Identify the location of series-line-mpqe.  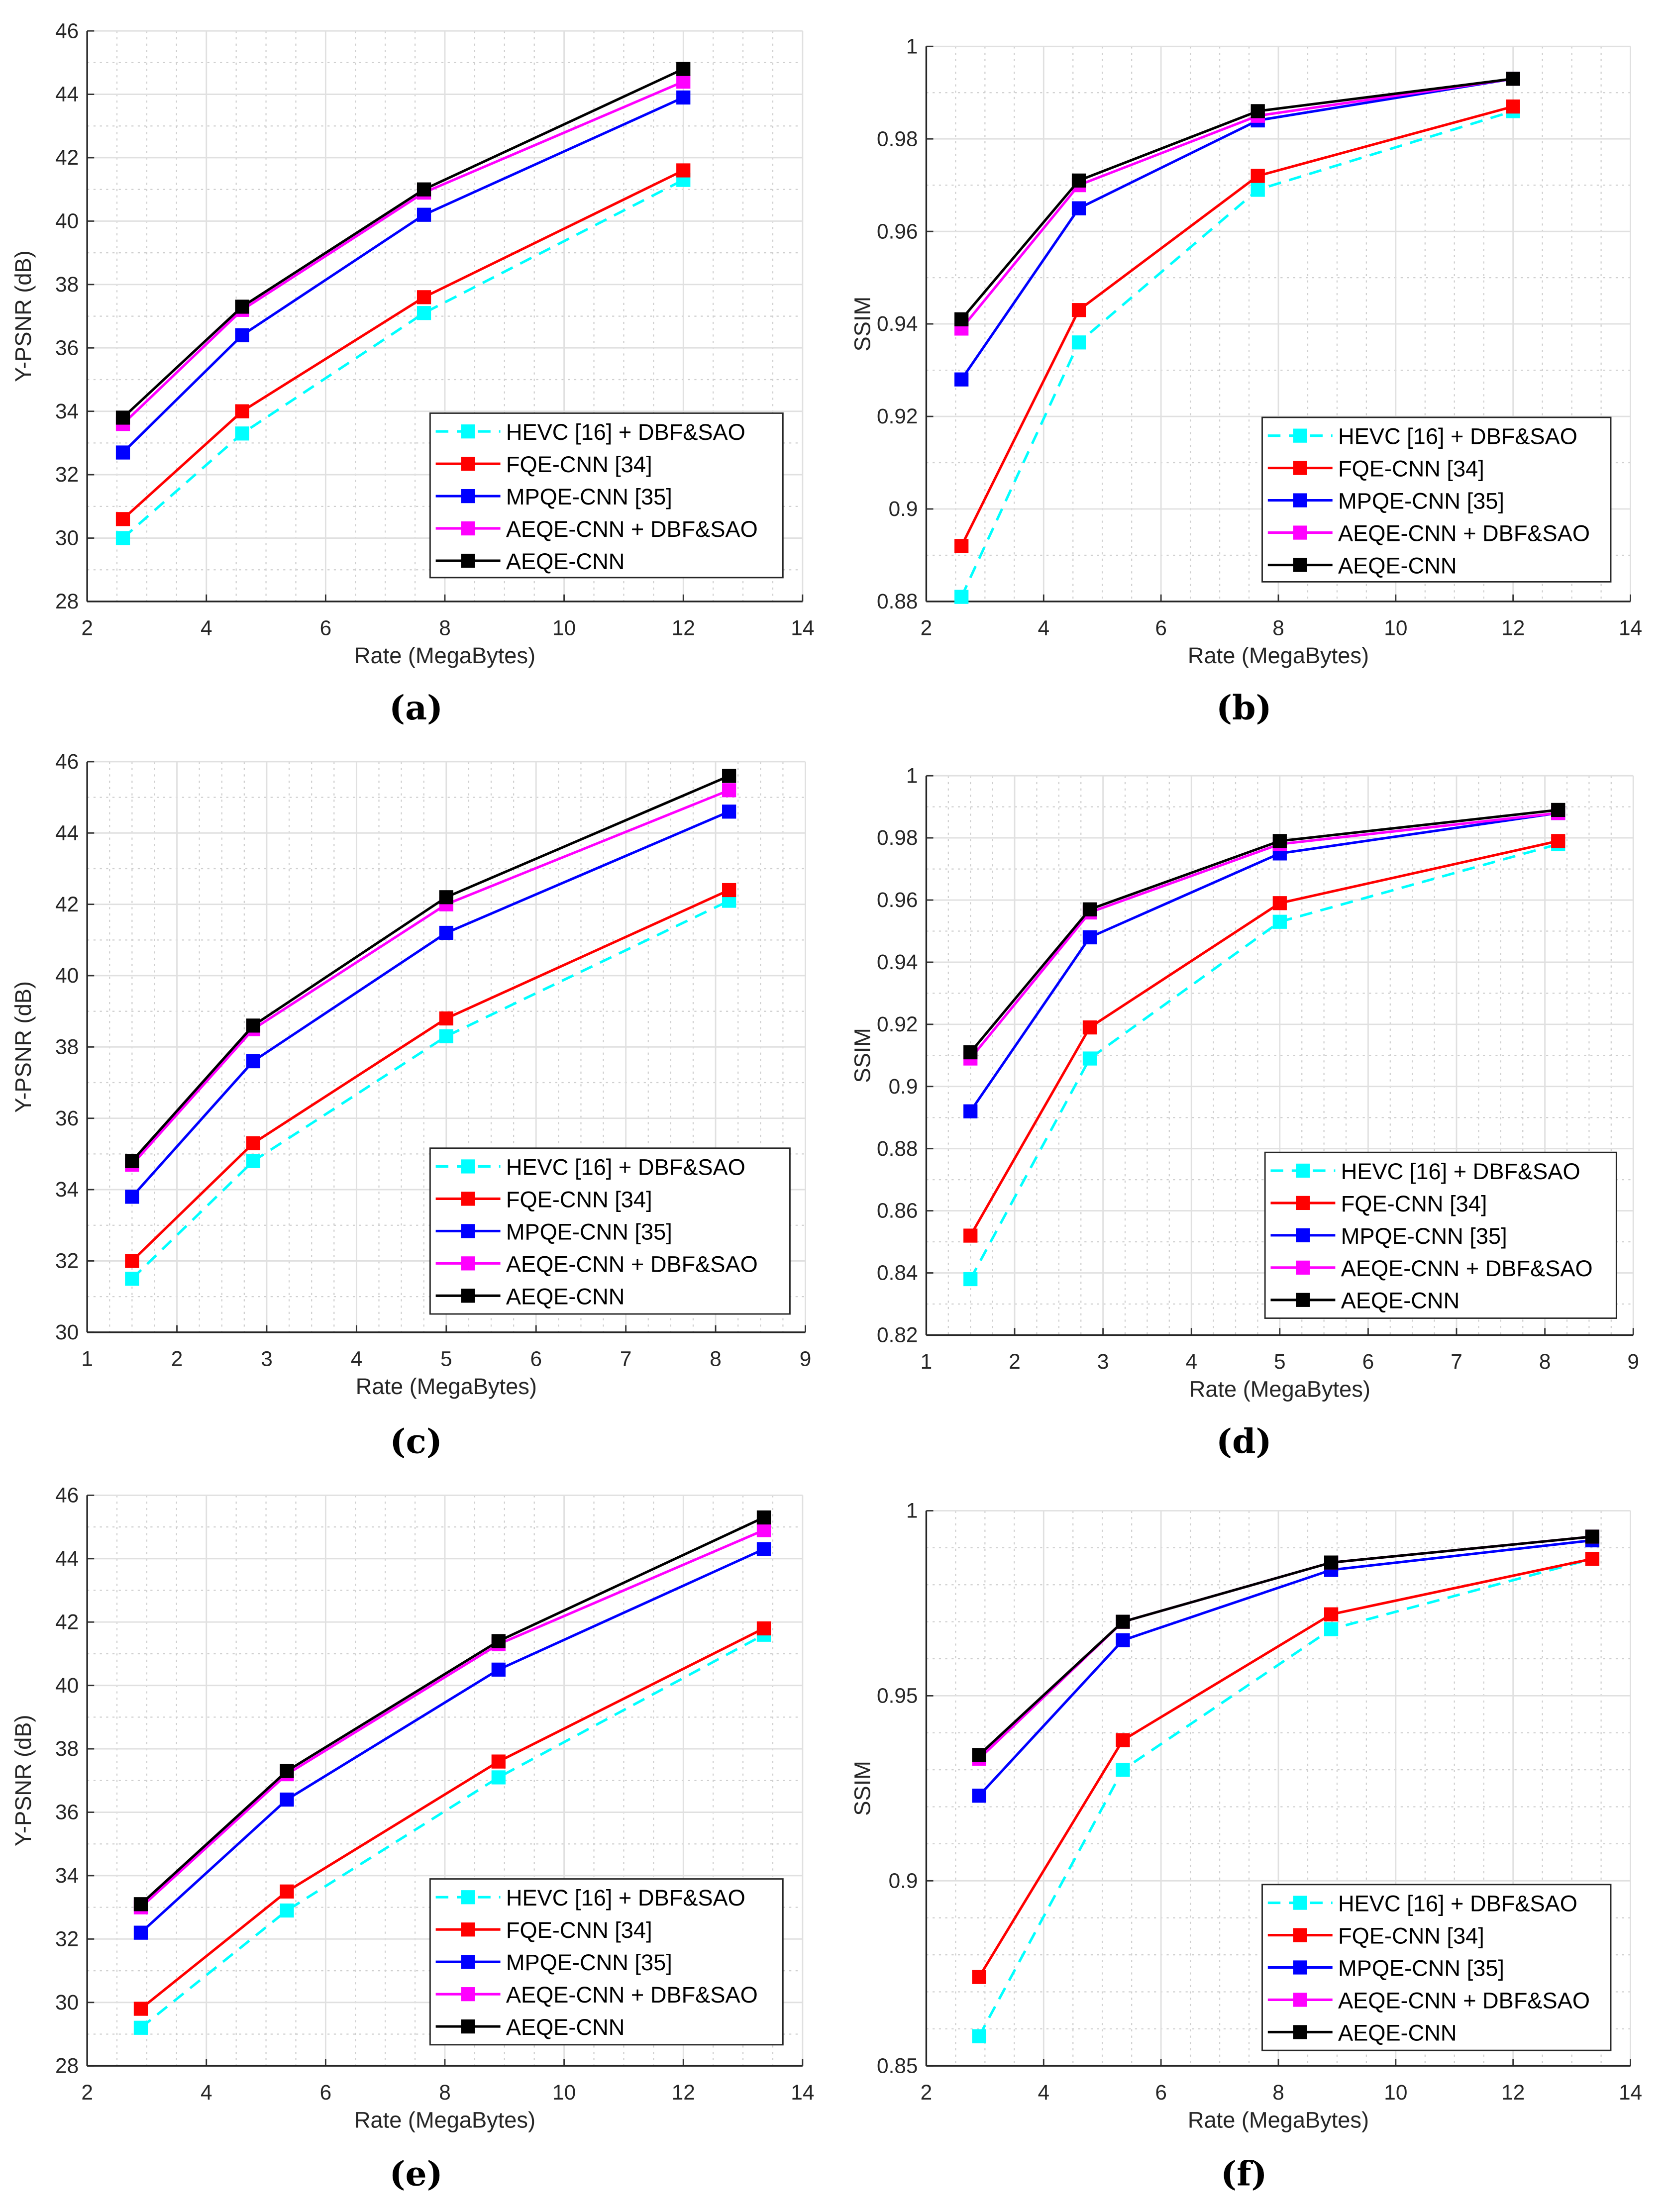
(1237, 229).